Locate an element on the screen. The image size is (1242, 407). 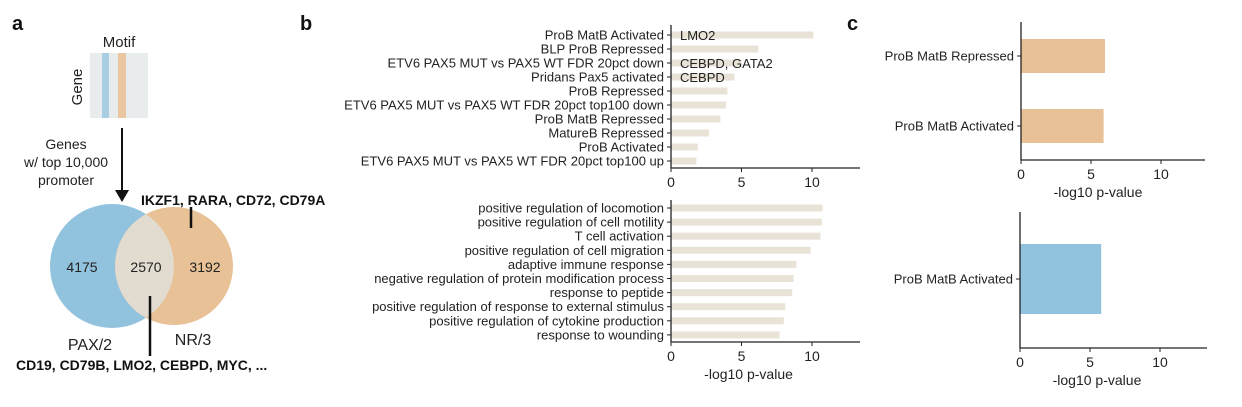
pax-motif-stripe is located at coordinates (105, 85).